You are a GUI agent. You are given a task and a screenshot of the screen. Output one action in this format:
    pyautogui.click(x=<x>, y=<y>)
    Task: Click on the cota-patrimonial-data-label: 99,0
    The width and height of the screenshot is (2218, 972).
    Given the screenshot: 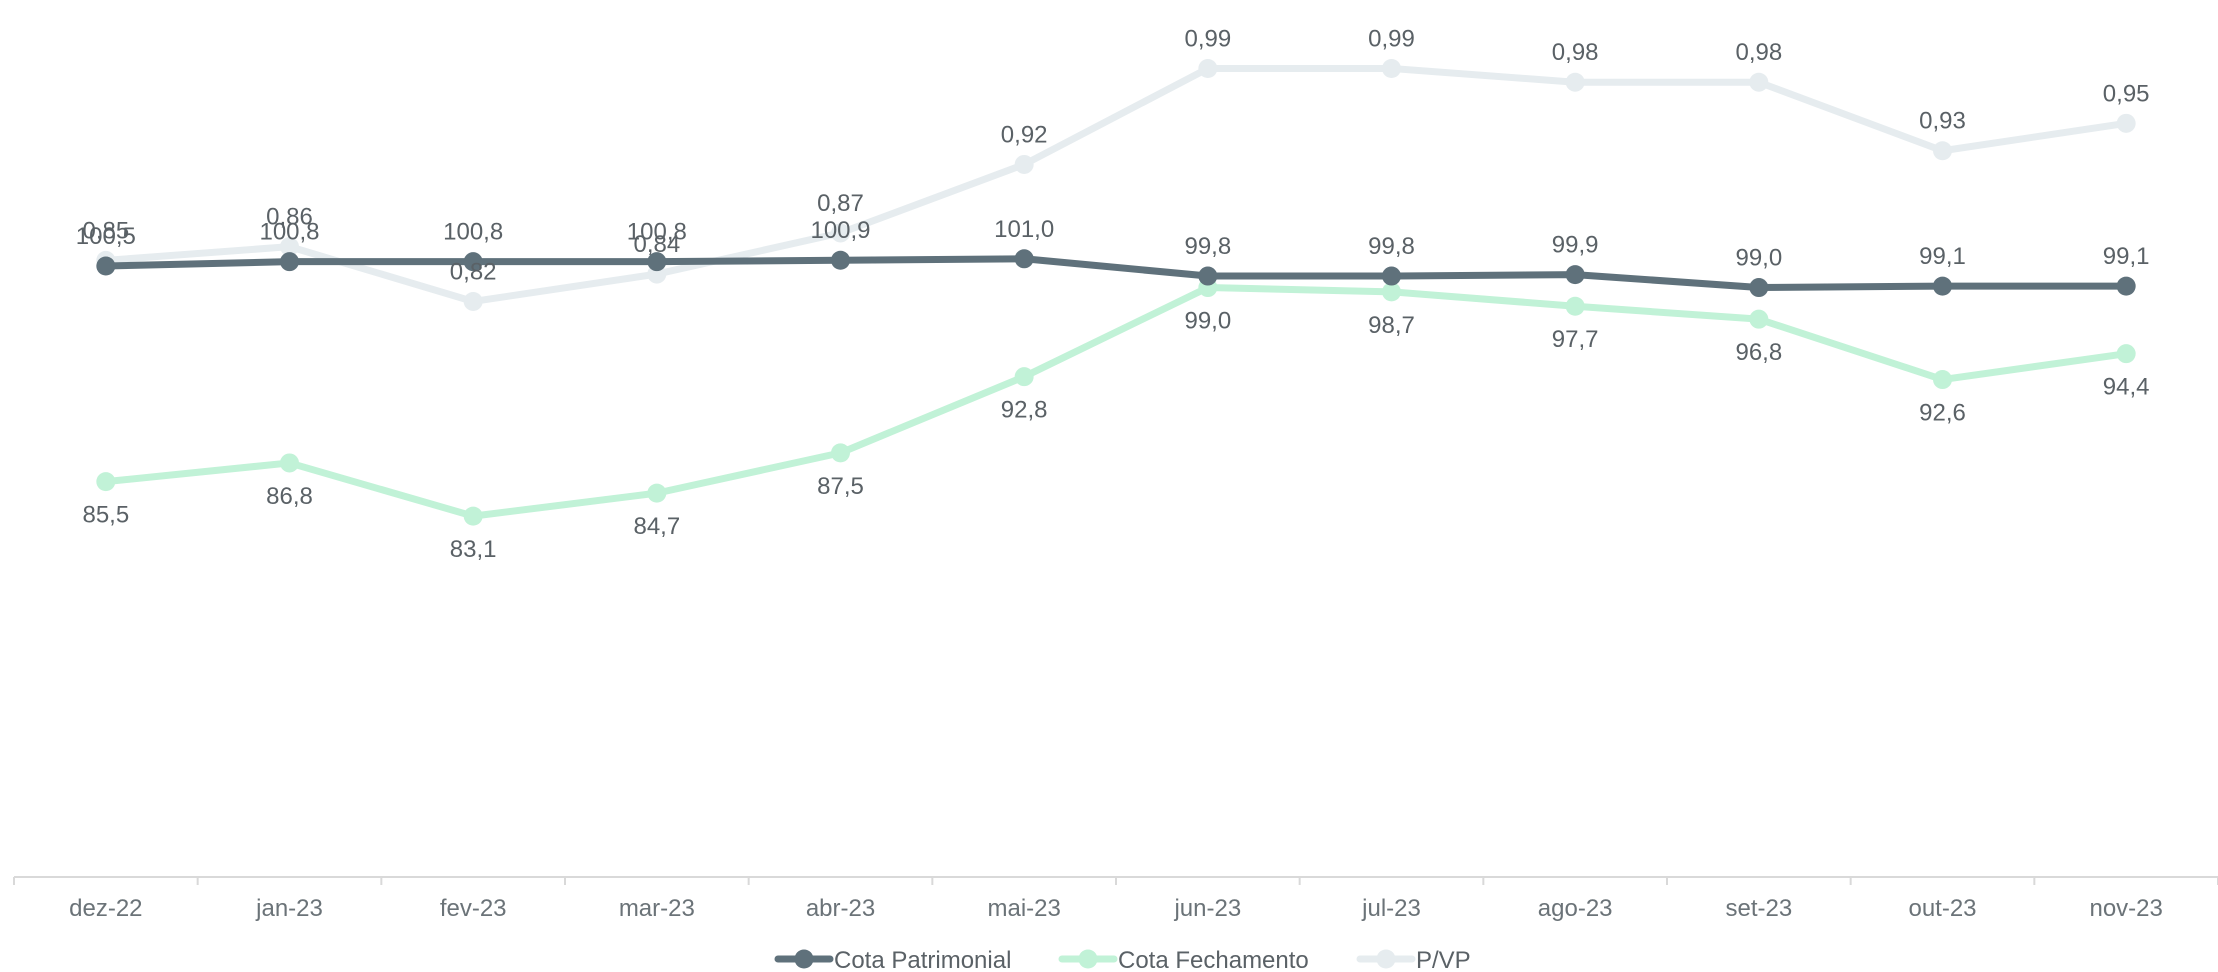 What is the action you would take?
    pyautogui.click(x=1758, y=258)
    